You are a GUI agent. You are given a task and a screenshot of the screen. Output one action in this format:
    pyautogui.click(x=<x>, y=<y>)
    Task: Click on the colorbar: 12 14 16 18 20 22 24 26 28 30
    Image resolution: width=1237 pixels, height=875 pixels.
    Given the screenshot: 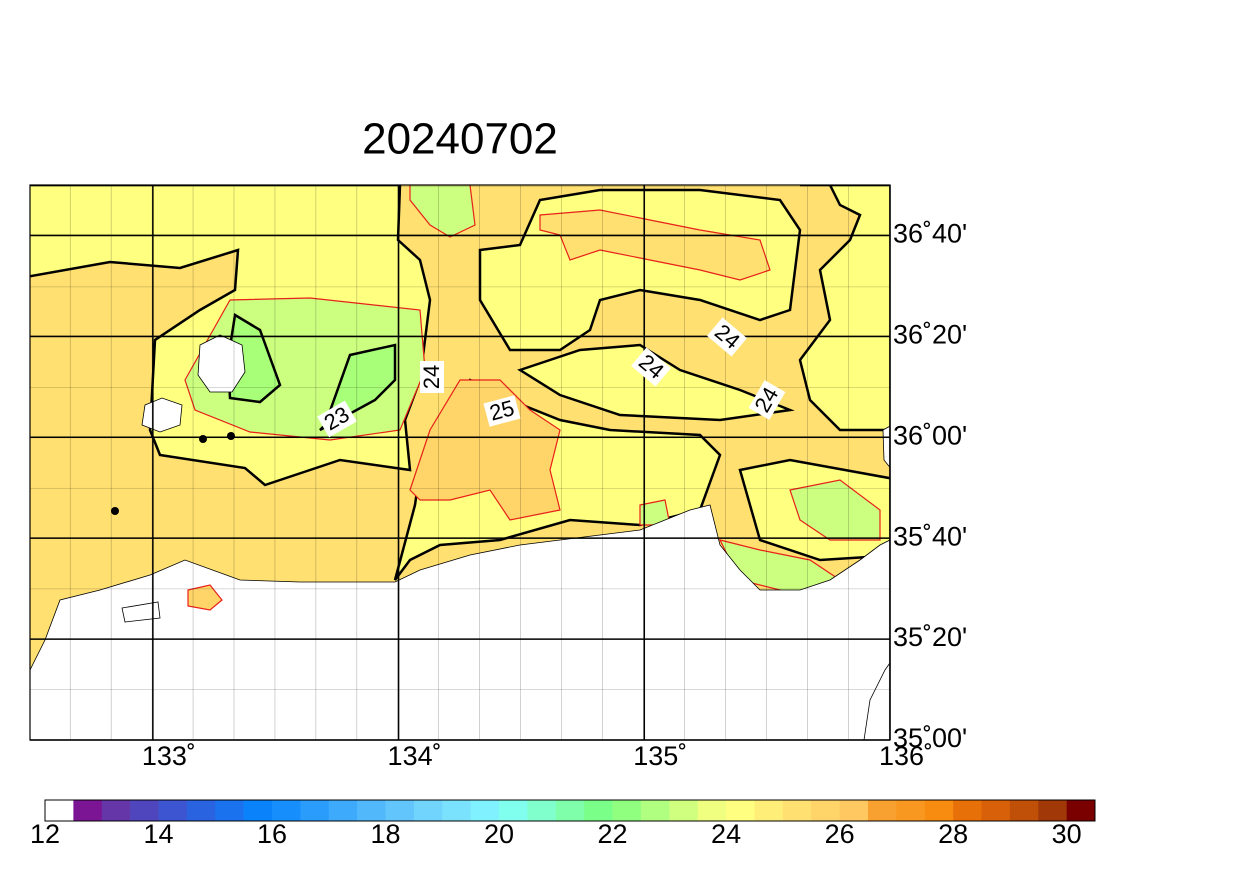 What is the action you would take?
    pyautogui.click(x=563, y=824)
    